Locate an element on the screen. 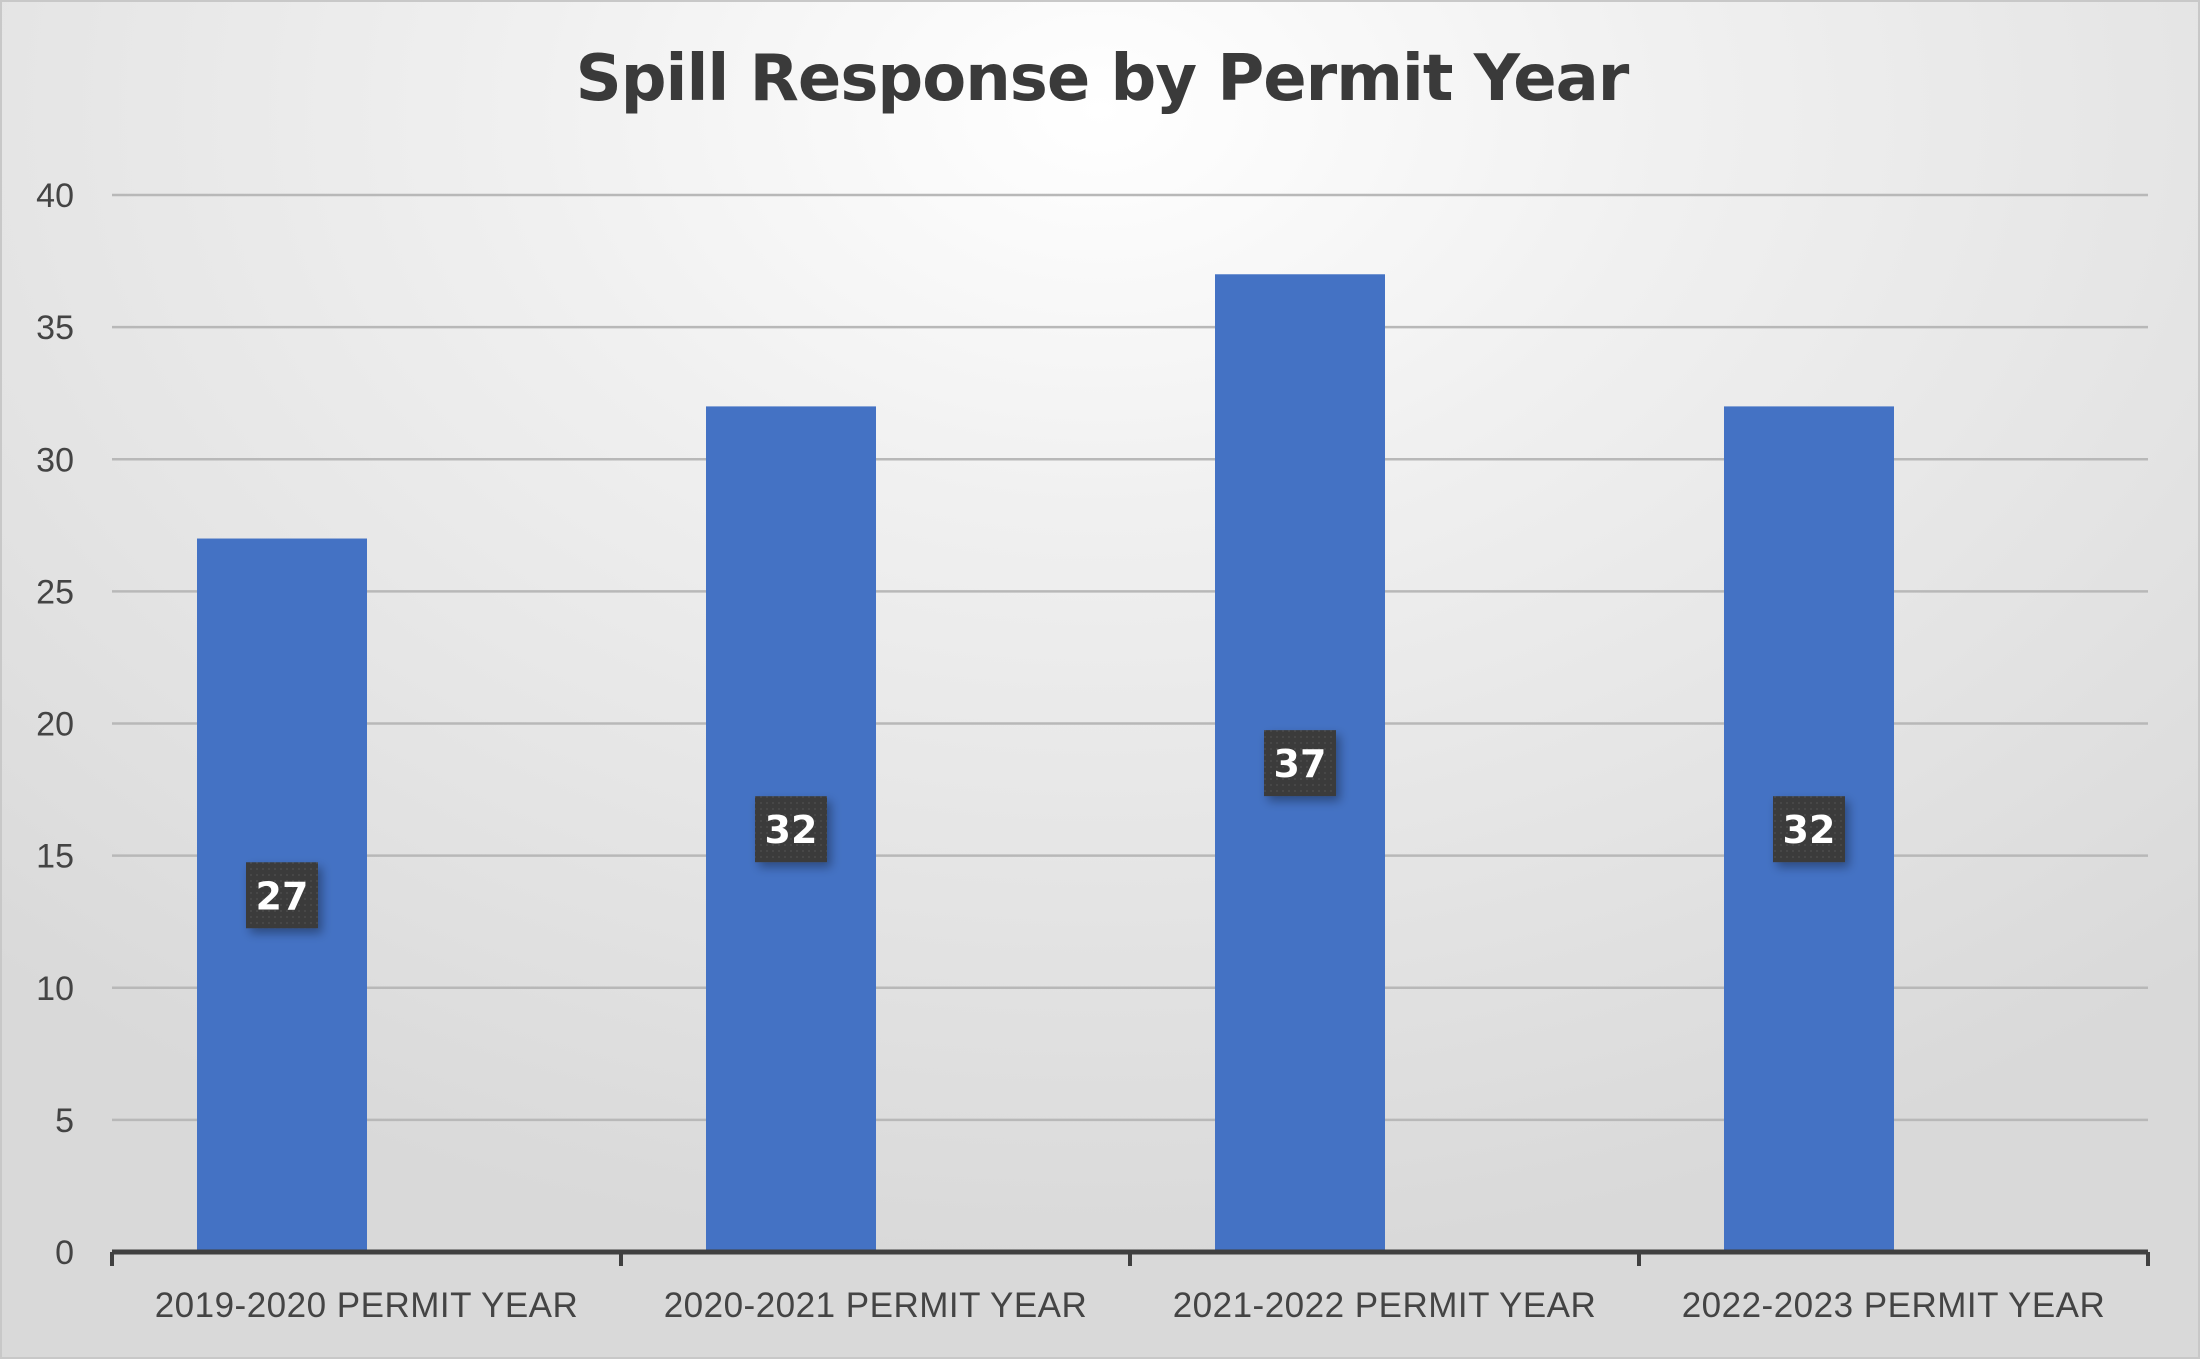 The width and height of the screenshot is (2200, 1359). y-tick-label: 15 is located at coordinates (55, 857).